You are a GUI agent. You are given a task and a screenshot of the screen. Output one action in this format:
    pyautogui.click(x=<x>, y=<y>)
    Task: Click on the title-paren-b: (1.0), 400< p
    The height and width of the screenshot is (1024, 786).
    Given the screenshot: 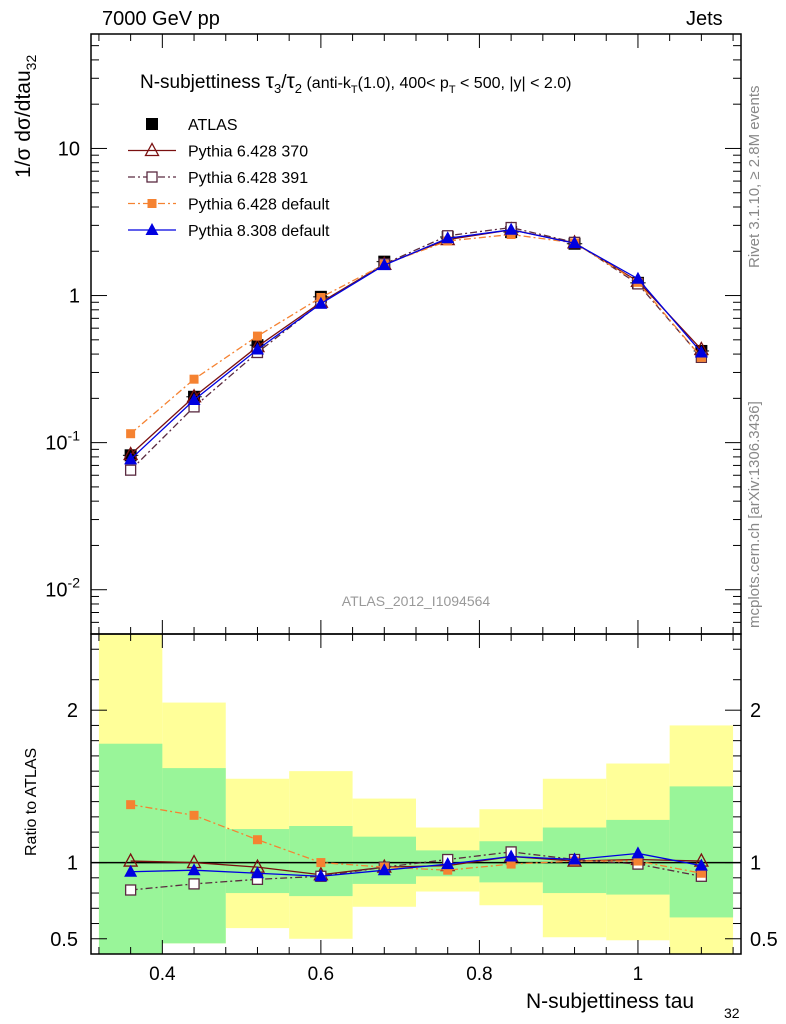 What is the action you would take?
    pyautogui.click(x=403, y=83)
    